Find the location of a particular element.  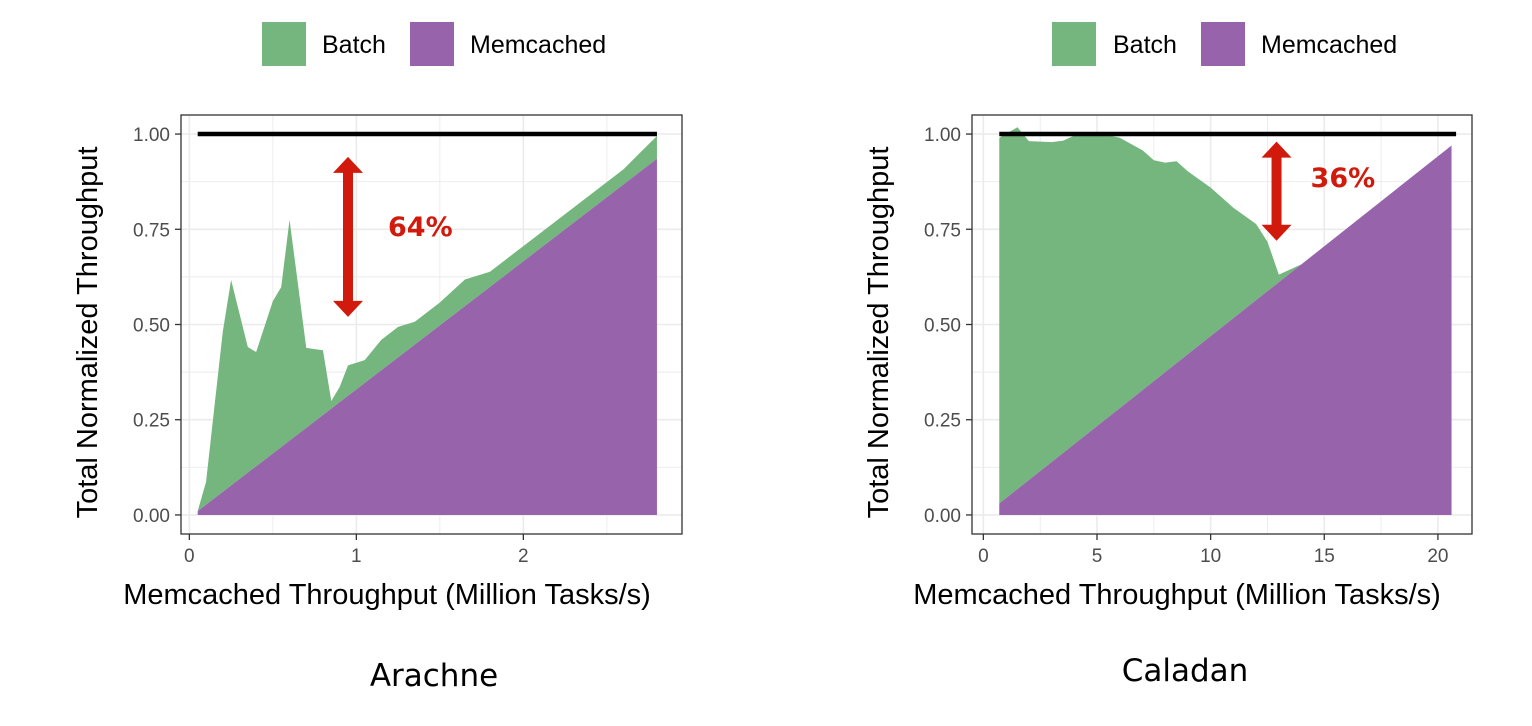

area-memcached is located at coordinates (427, 336).